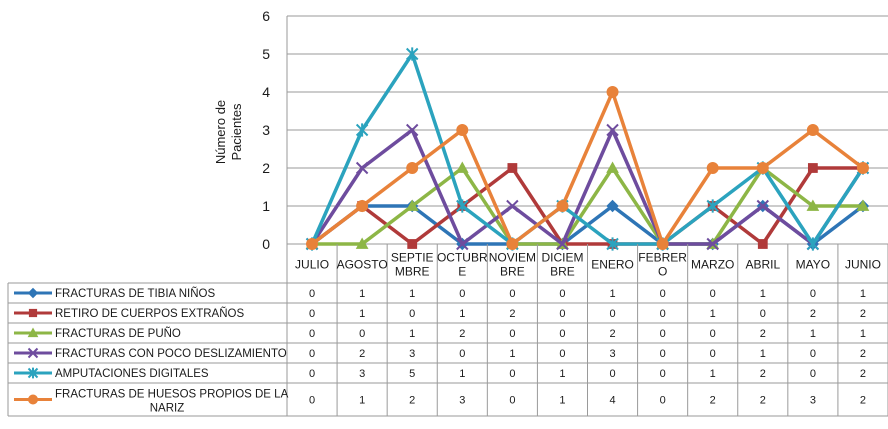  I want to click on y-tick-label: 6, so click(266, 16).